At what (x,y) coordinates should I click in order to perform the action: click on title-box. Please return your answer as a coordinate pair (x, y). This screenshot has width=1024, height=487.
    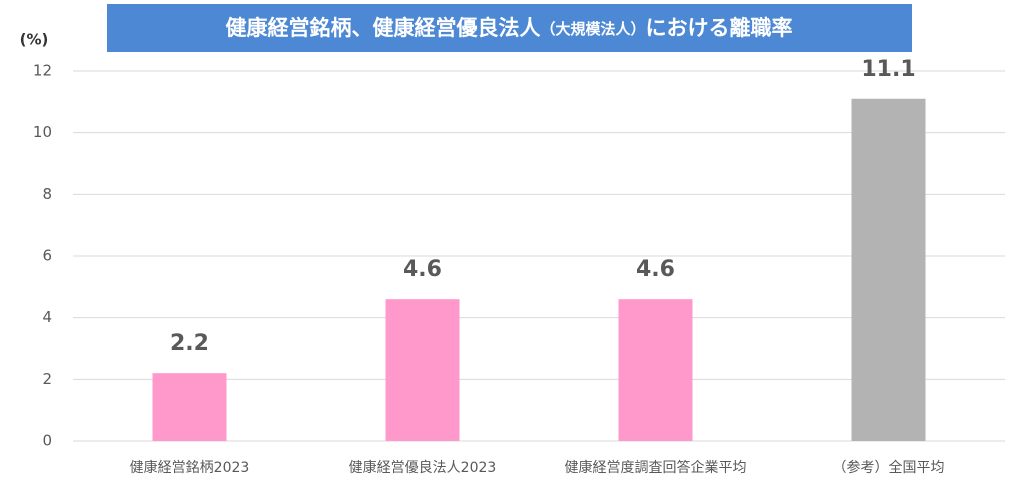
    Looking at the image, I should click on (509, 28).